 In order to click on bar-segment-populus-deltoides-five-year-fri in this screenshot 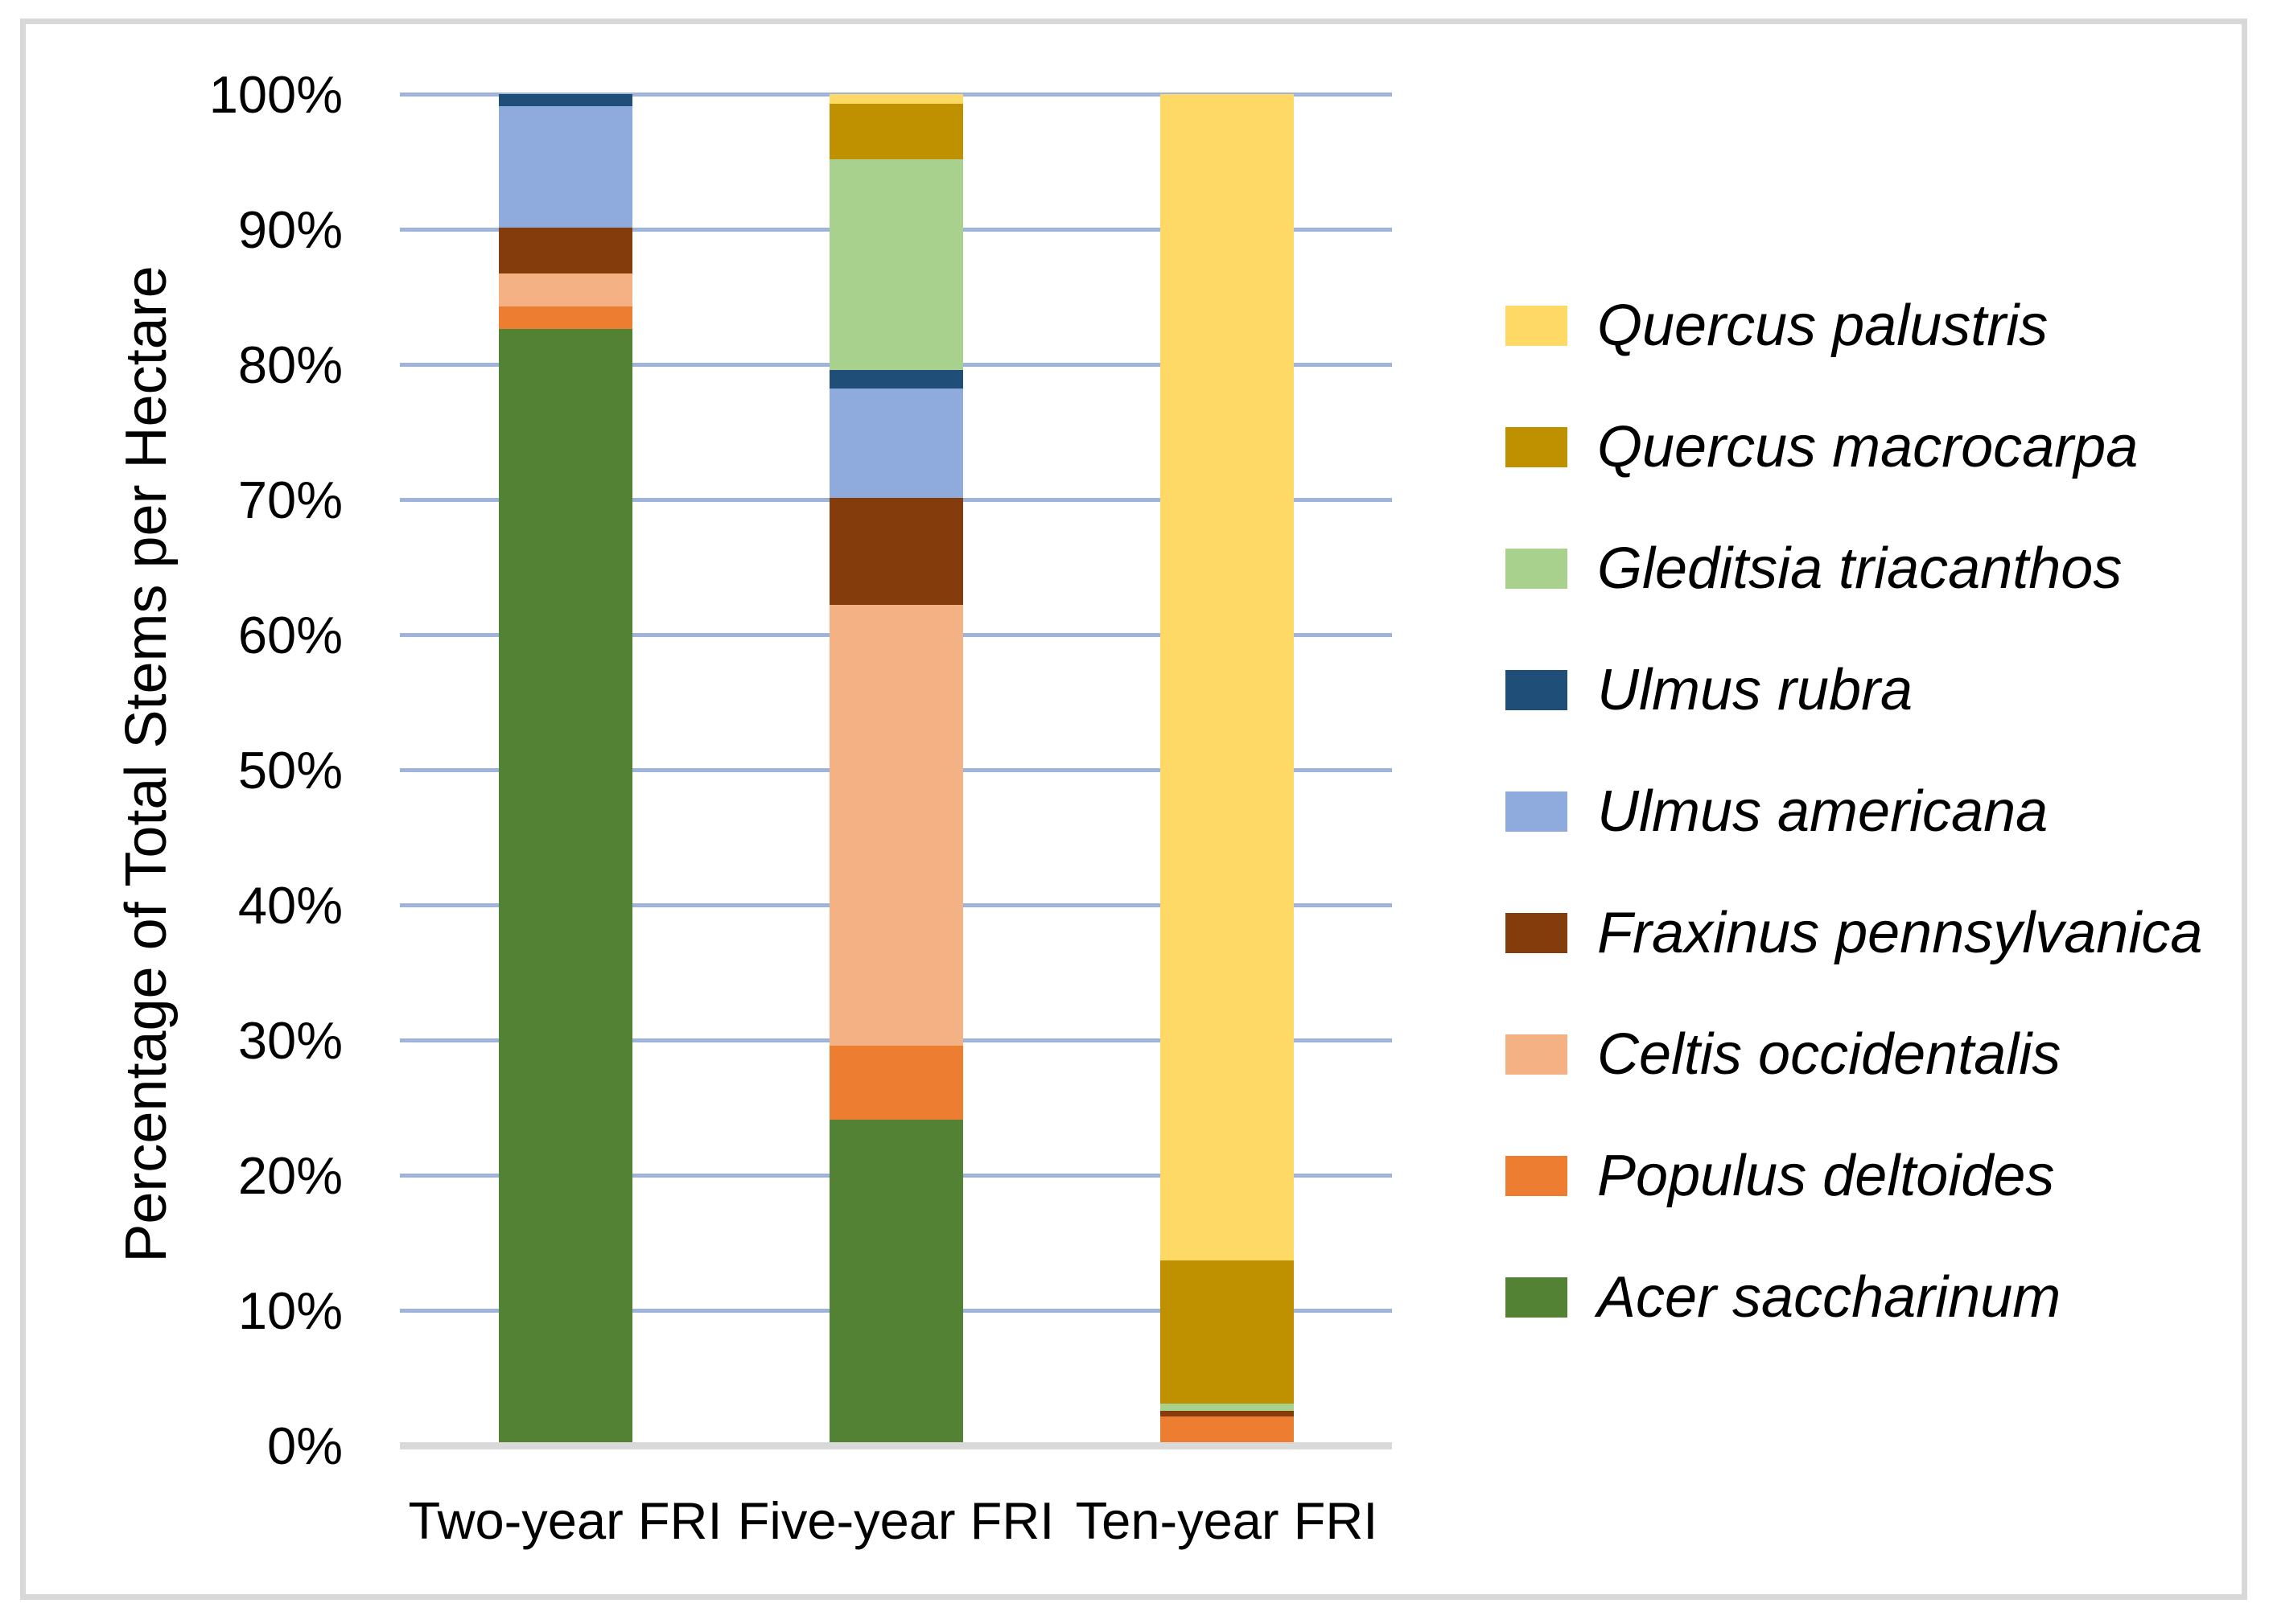, I will do `click(896, 1082)`.